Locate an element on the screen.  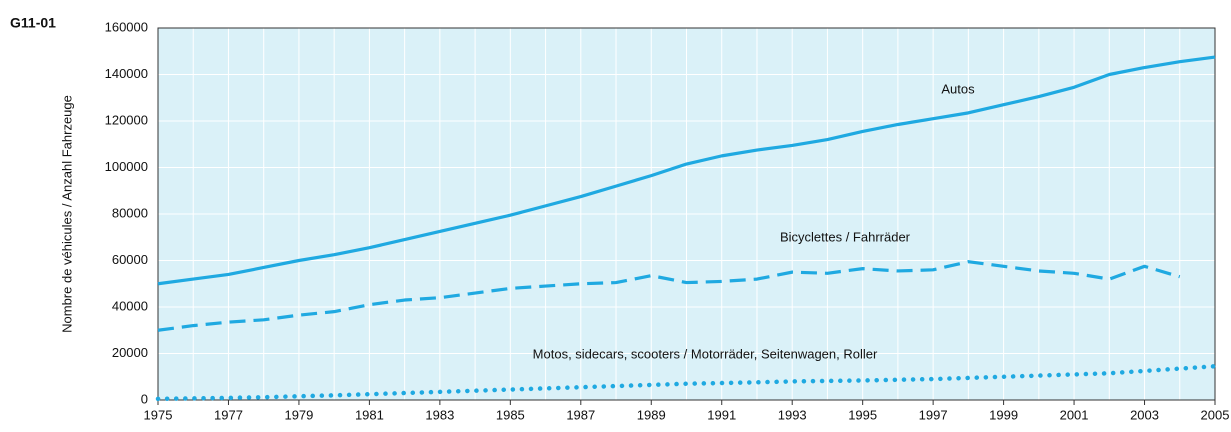
y-tick-label: 60000 is located at coordinates (130, 259).